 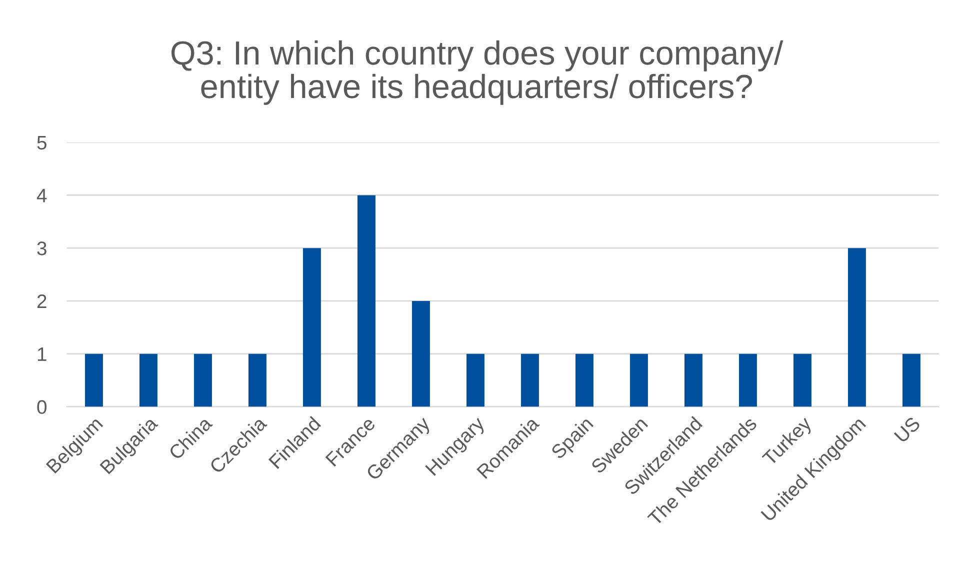 I want to click on y-tick-label: 3, so click(x=41, y=249).